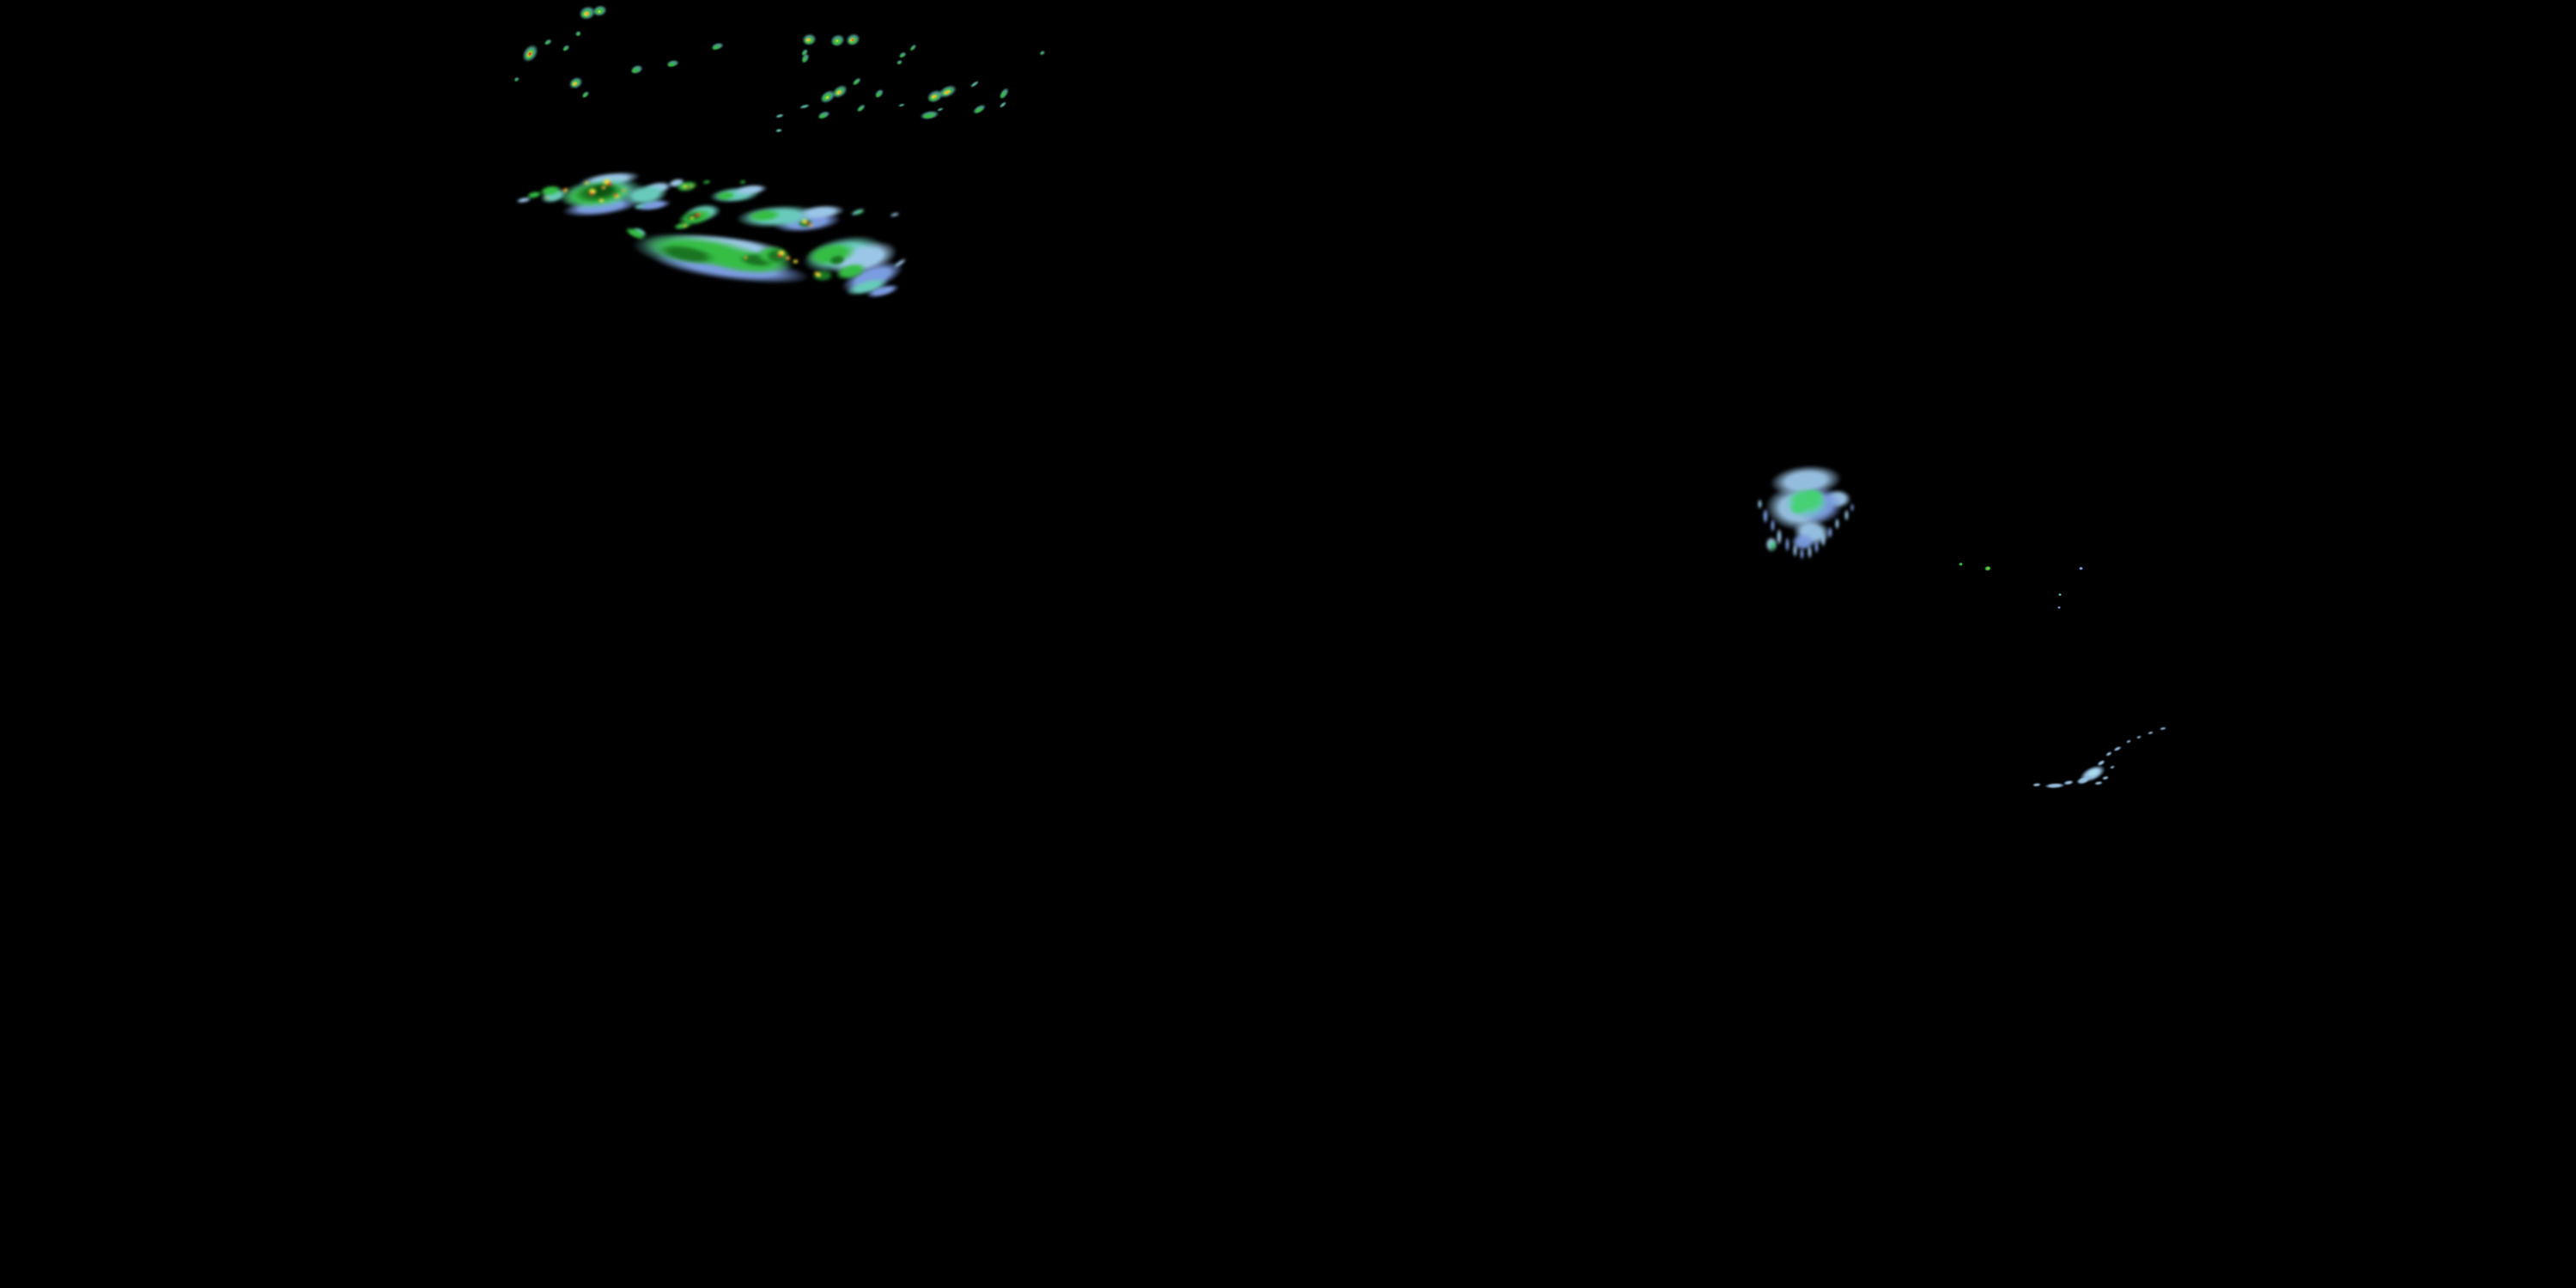  What do you see at coordinates (2020, 585) in the screenshot?
I see `radar-isolated-specks-layer` at bounding box center [2020, 585].